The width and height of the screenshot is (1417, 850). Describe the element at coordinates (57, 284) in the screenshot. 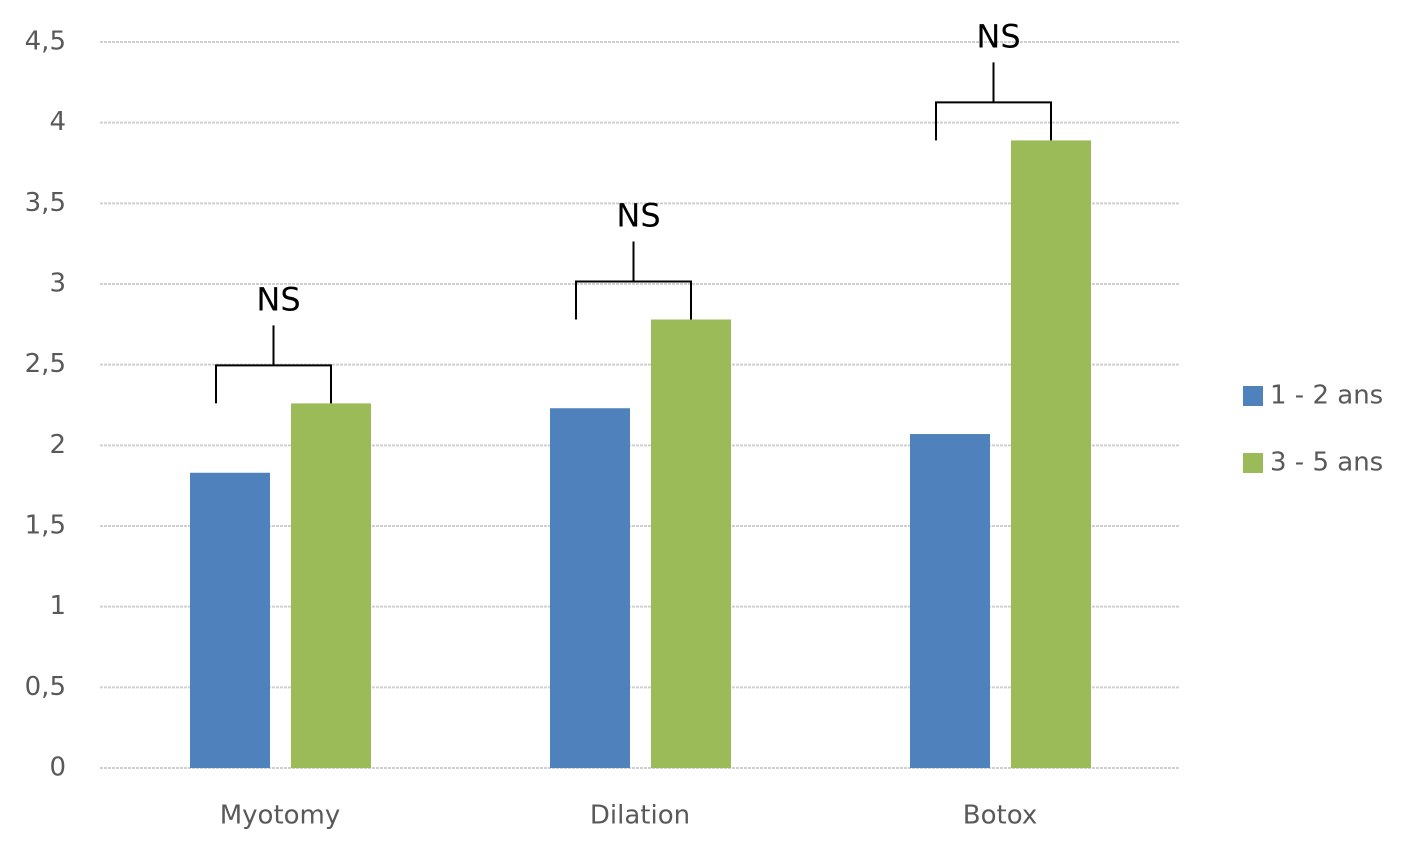

I see `y-tick-label: 3` at that location.